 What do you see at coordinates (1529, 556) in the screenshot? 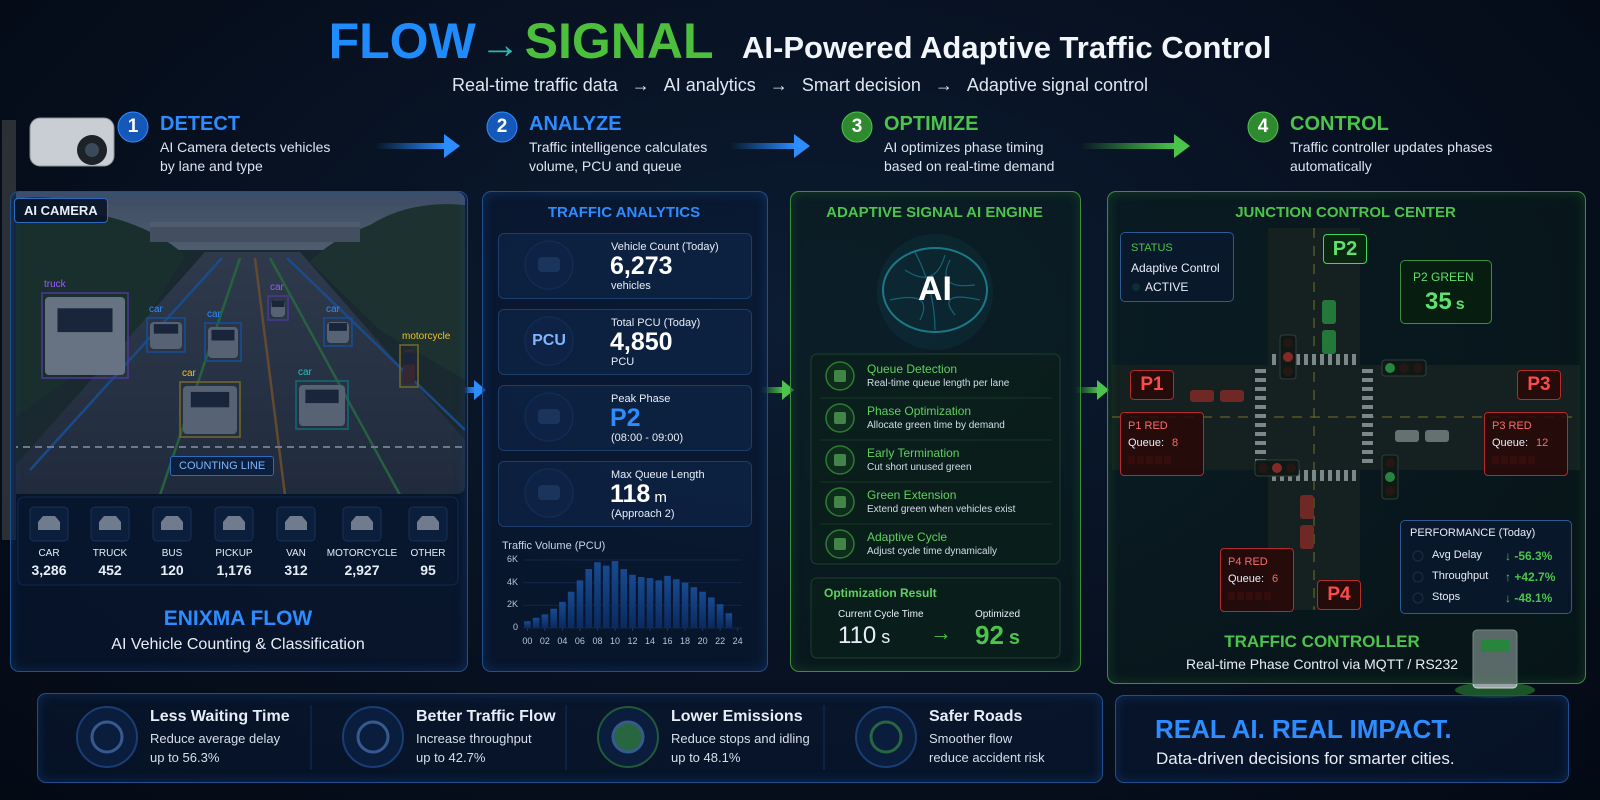
I see `perf-value: ↓ -56.3%` at bounding box center [1529, 556].